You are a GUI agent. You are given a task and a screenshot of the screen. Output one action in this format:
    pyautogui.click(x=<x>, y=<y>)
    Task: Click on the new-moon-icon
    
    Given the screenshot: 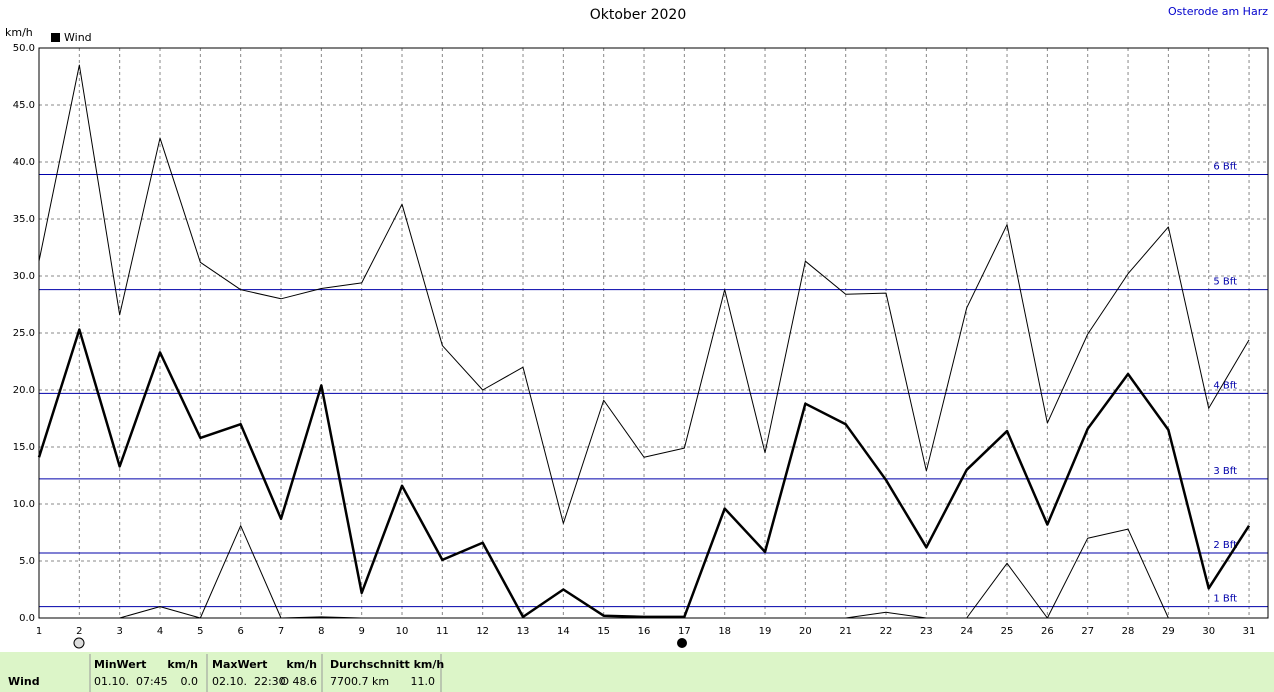 What is the action you would take?
    pyautogui.click(x=682, y=643)
    